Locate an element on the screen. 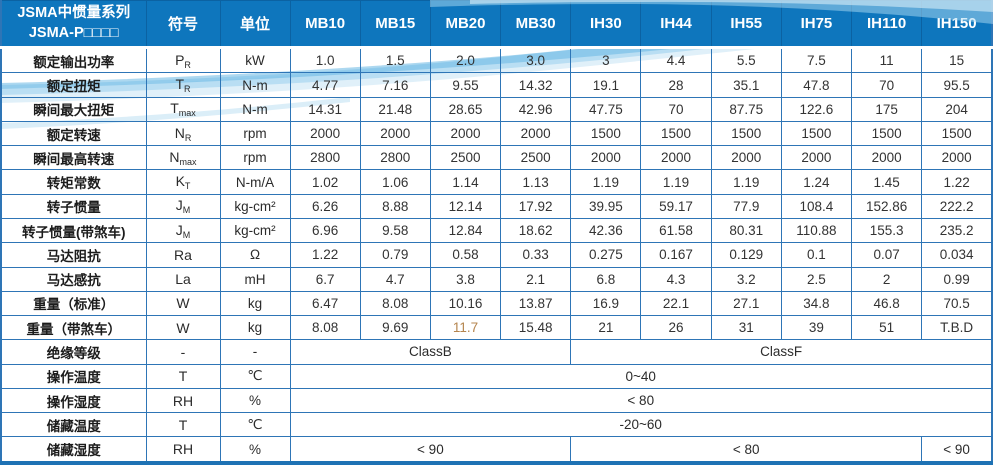  spec-cell-ih150: 0.99 is located at coordinates (957, 279).